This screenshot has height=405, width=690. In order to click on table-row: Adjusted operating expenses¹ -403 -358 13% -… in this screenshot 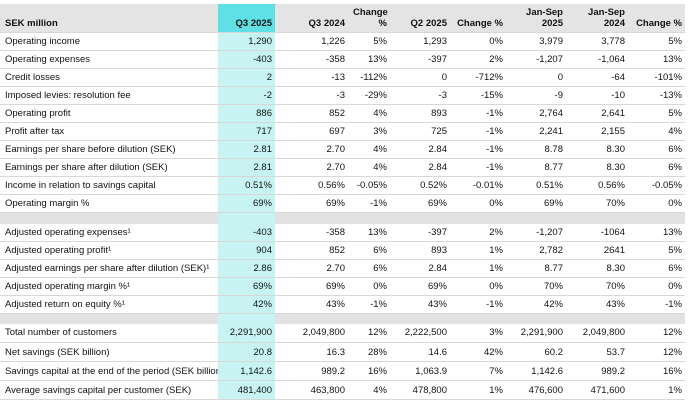, I will do `click(342, 232)`.